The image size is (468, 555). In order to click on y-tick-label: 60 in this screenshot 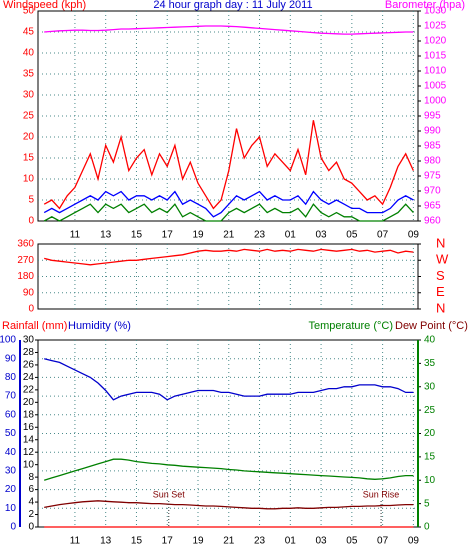, I will do `click(11, 414)`.